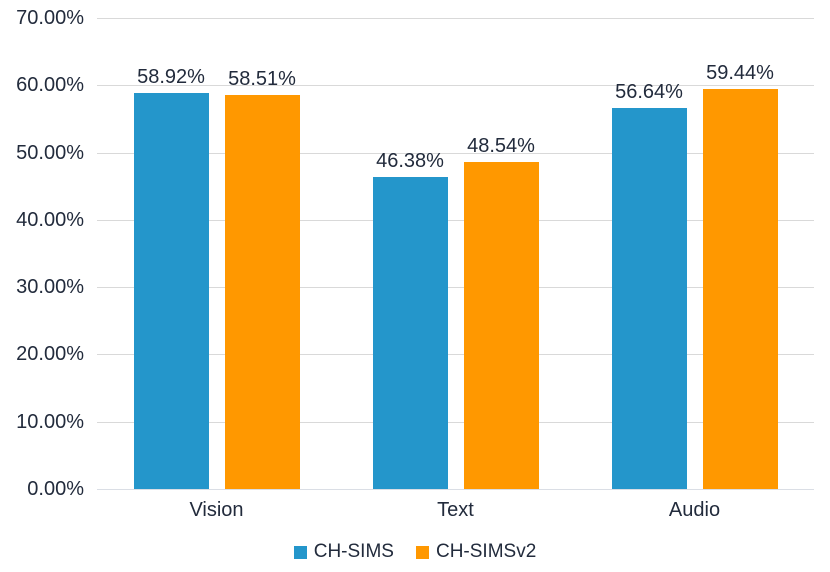 This screenshot has width=830, height=572. What do you see at coordinates (171, 76) in the screenshot?
I see `bar-value-label: 58.92%` at bounding box center [171, 76].